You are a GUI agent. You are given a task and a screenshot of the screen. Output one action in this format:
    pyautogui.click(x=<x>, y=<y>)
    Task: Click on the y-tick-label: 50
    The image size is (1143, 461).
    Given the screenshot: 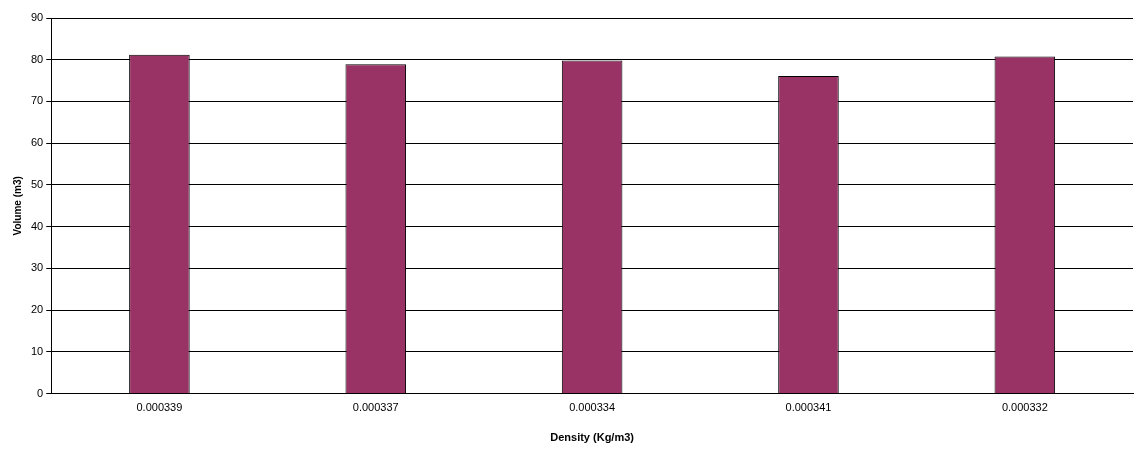 What is the action you would take?
    pyautogui.click(x=37, y=183)
    